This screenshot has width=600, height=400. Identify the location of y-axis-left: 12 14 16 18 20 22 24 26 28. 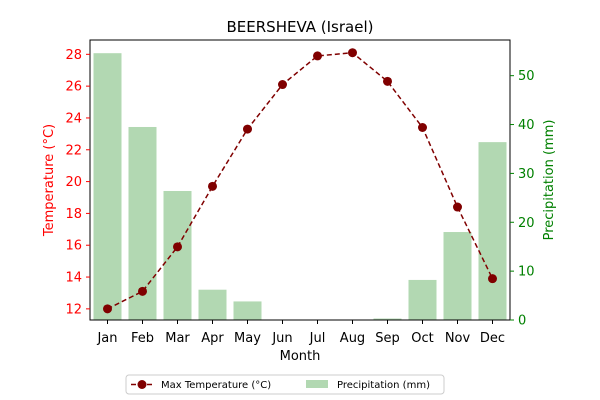
(77, 183).